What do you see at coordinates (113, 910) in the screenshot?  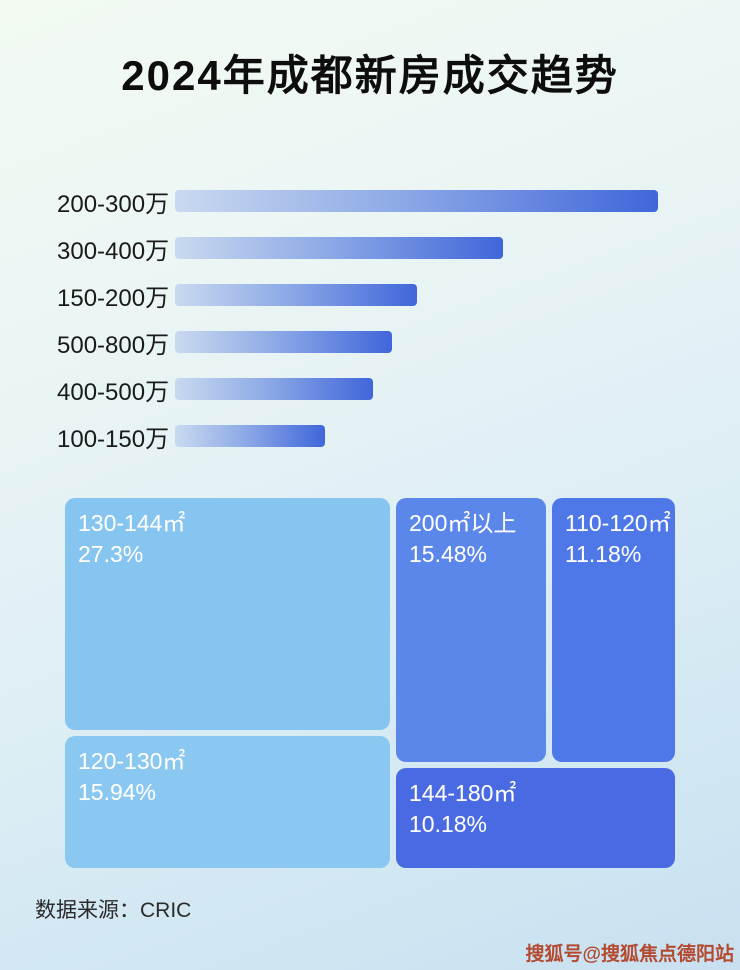 I see `data-source-note: 数据来源：CRIC` at bounding box center [113, 910].